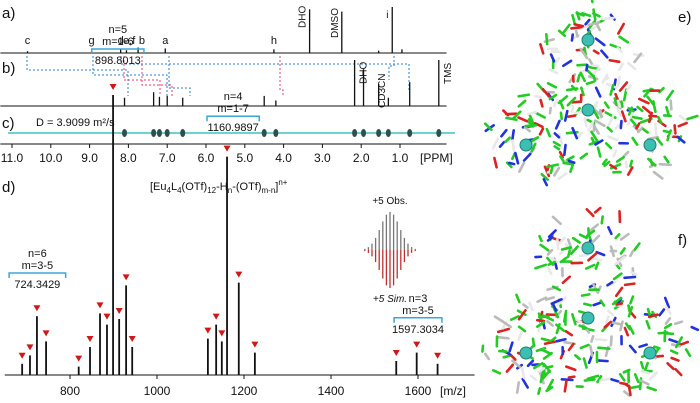  What do you see at coordinates (389, 201) in the screenshot?
I see `obs-label: +5 Obs.` at bounding box center [389, 201].